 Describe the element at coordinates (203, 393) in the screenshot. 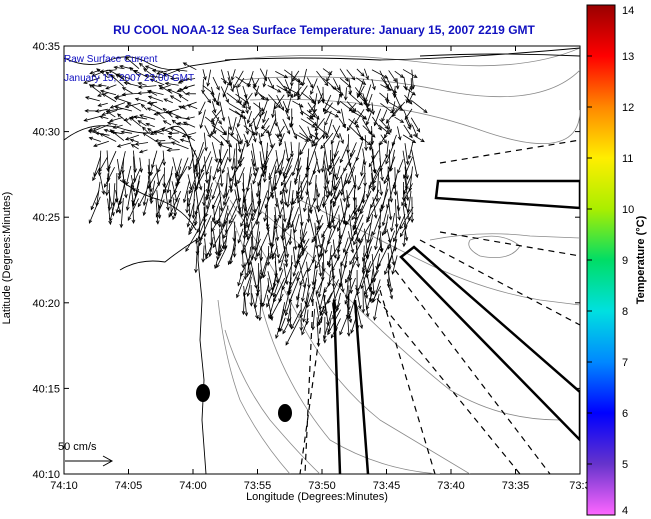

I see `station-marker` at that location.